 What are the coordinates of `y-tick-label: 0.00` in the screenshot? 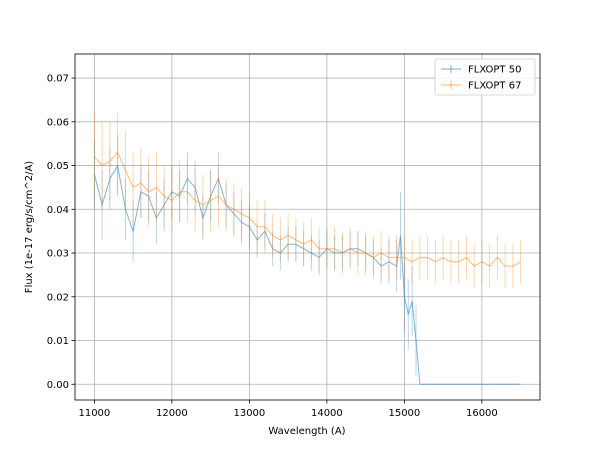 It's located at (58, 385).